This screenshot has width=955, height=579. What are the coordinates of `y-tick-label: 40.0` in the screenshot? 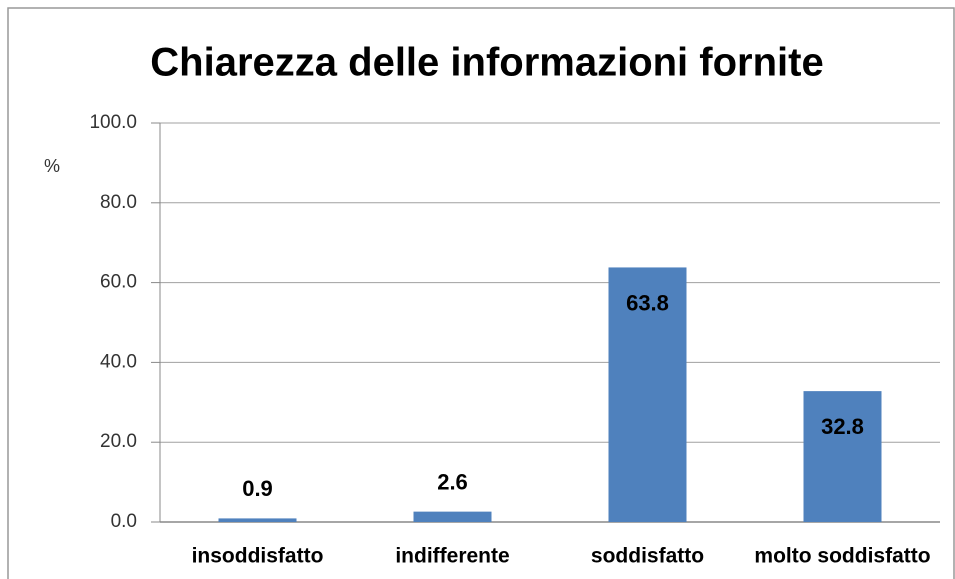 It's located at (118, 361).